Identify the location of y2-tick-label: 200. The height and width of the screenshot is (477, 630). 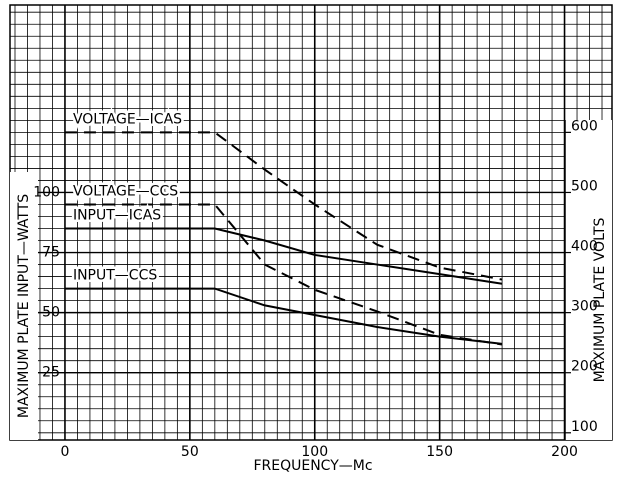
(584, 367).